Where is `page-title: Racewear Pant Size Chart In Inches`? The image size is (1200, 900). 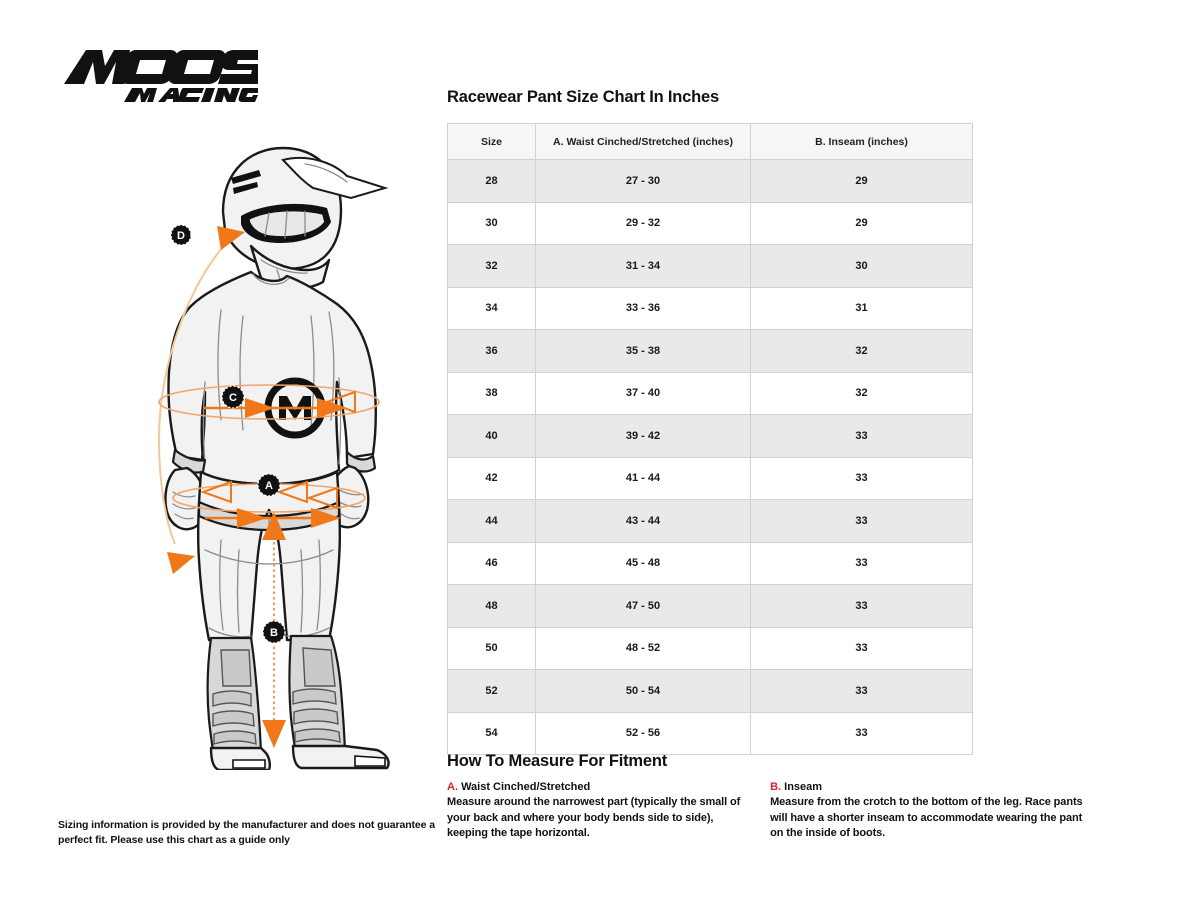 page-title: Racewear Pant Size Chart In Inches is located at coordinates (583, 97).